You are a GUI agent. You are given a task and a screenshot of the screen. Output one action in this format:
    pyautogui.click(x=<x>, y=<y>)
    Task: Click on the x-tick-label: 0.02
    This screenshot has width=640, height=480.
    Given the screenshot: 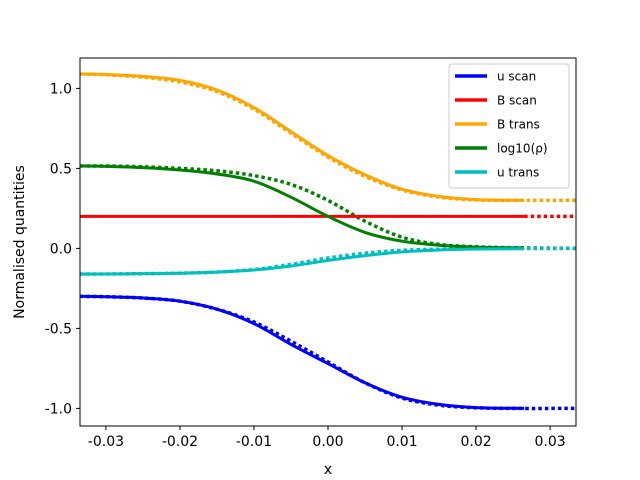 What is the action you would take?
    pyautogui.click(x=475, y=442)
    